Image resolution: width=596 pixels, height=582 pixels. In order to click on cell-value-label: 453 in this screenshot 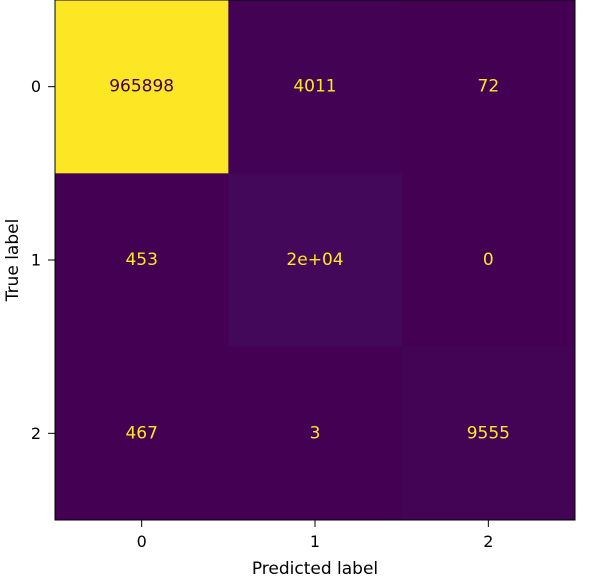, I will do `click(141, 260)`.